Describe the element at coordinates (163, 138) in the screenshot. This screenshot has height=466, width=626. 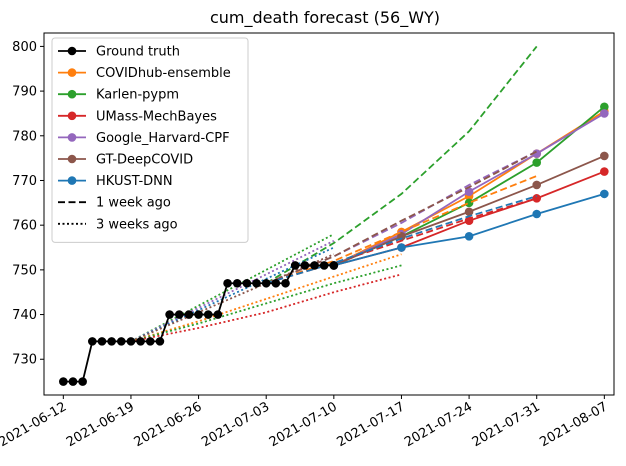
I see `legend-label: Google_Harvard-CPF` at that location.